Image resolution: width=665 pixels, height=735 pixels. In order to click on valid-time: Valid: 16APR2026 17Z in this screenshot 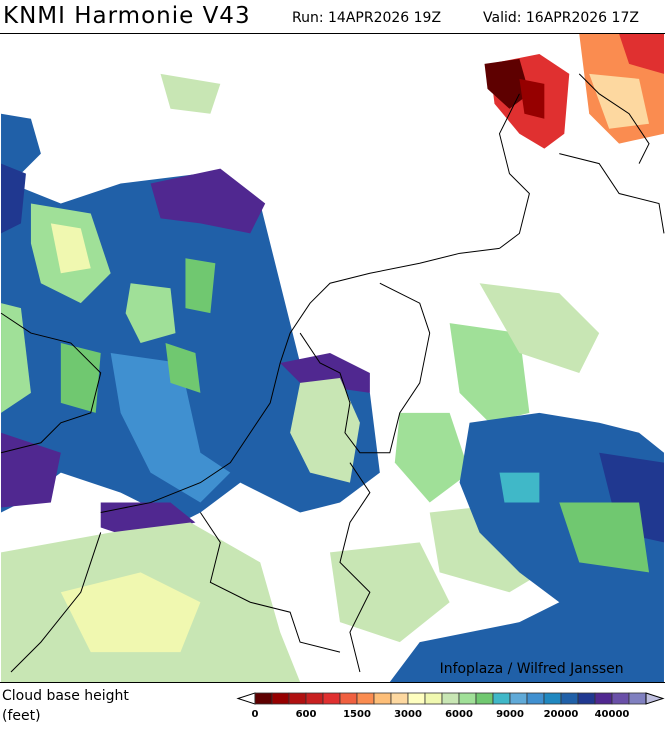, I will do `click(561, 18)`.